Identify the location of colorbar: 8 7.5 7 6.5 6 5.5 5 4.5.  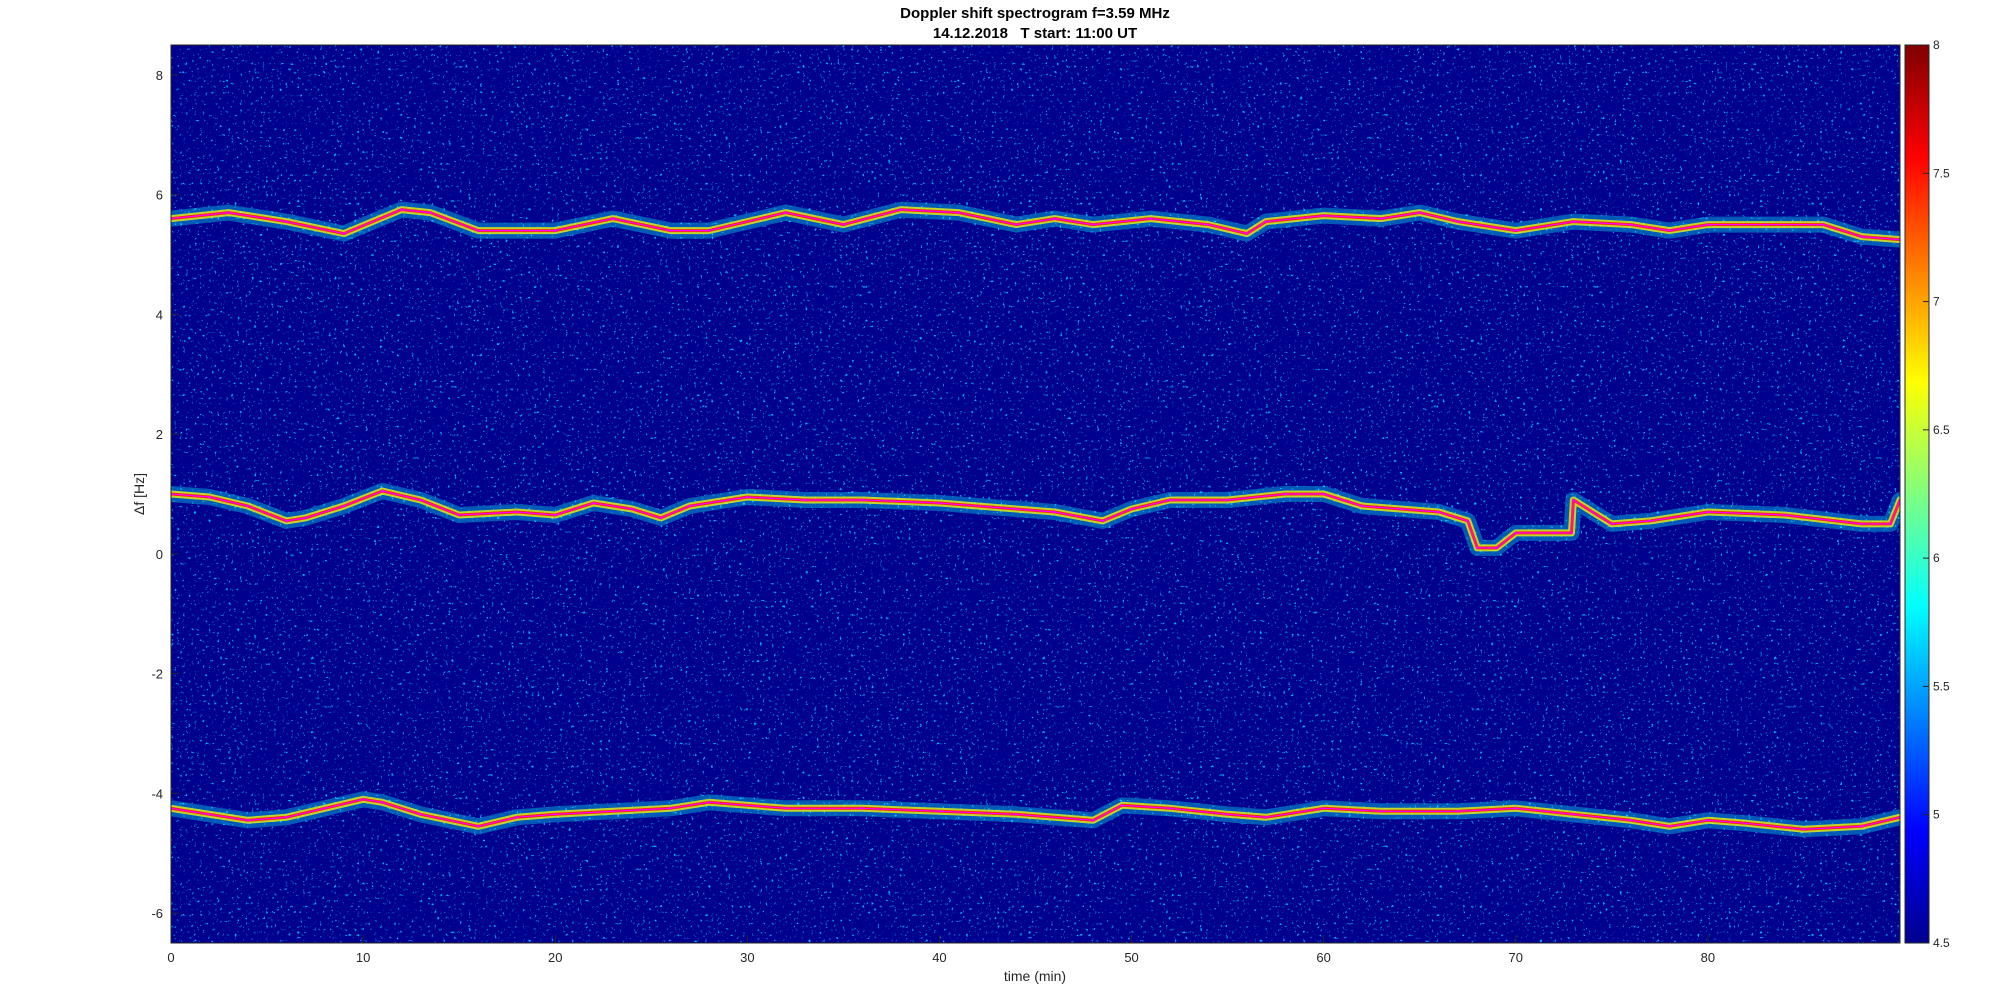
(1927, 494).